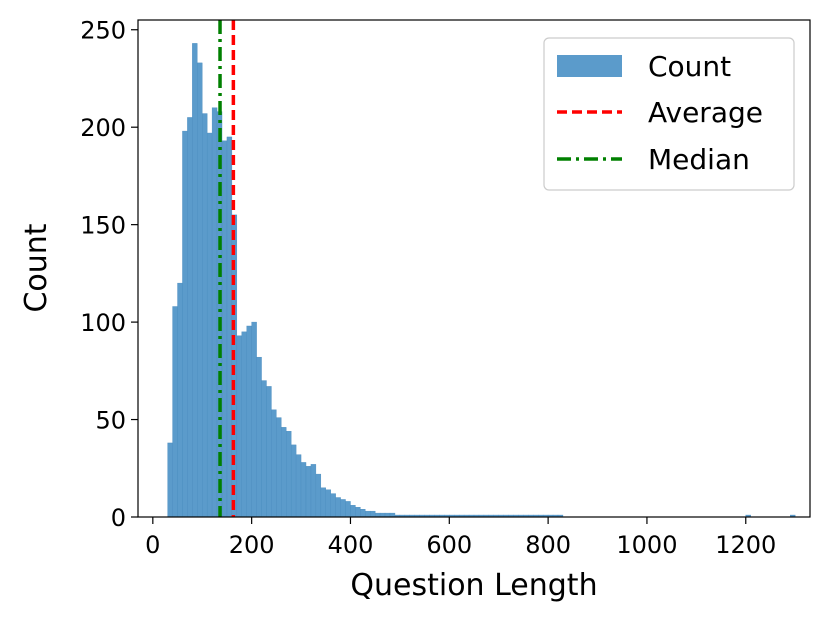 This screenshot has height=623, width=830. I want to click on x-tick-label: 200, so click(252, 545).